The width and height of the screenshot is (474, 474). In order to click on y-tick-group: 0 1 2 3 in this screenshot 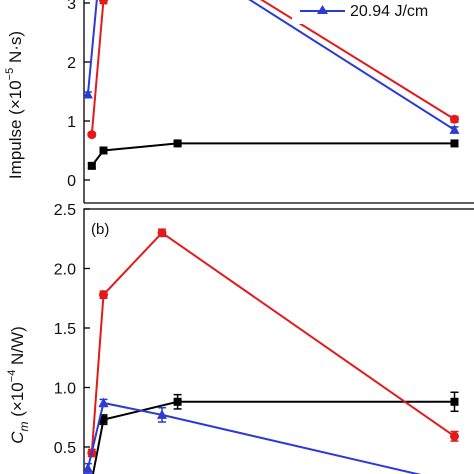, I will do `click(78, 95)`.